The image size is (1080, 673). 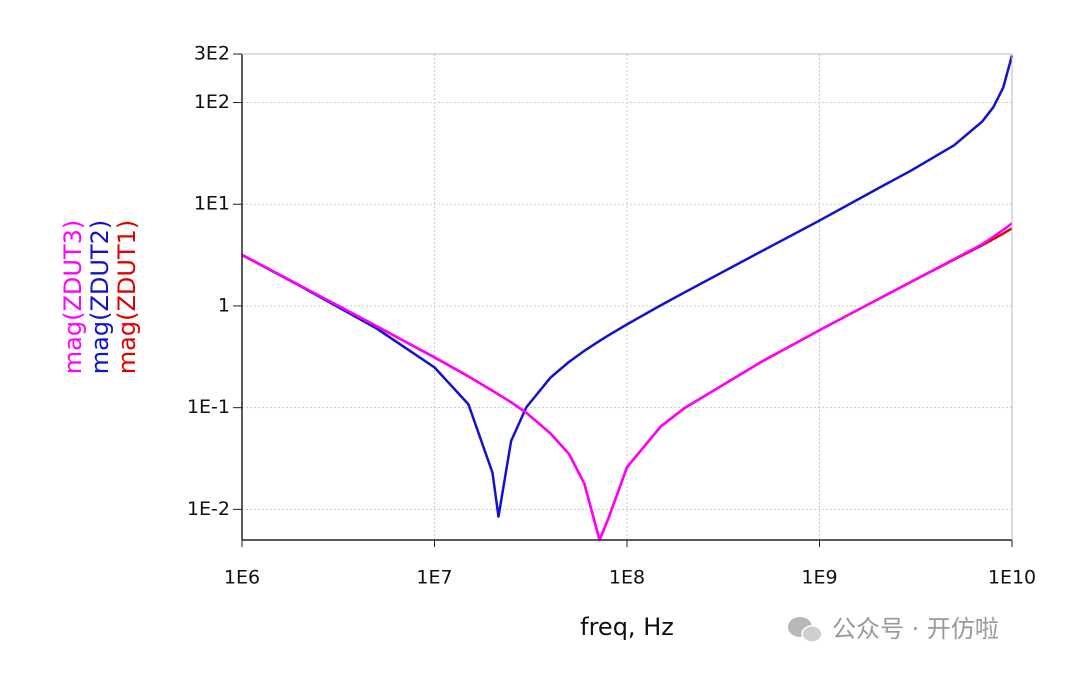 What do you see at coordinates (915, 629) in the screenshot?
I see `watermark: 公众号 · 开仿啦` at bounding box center [915, 629].